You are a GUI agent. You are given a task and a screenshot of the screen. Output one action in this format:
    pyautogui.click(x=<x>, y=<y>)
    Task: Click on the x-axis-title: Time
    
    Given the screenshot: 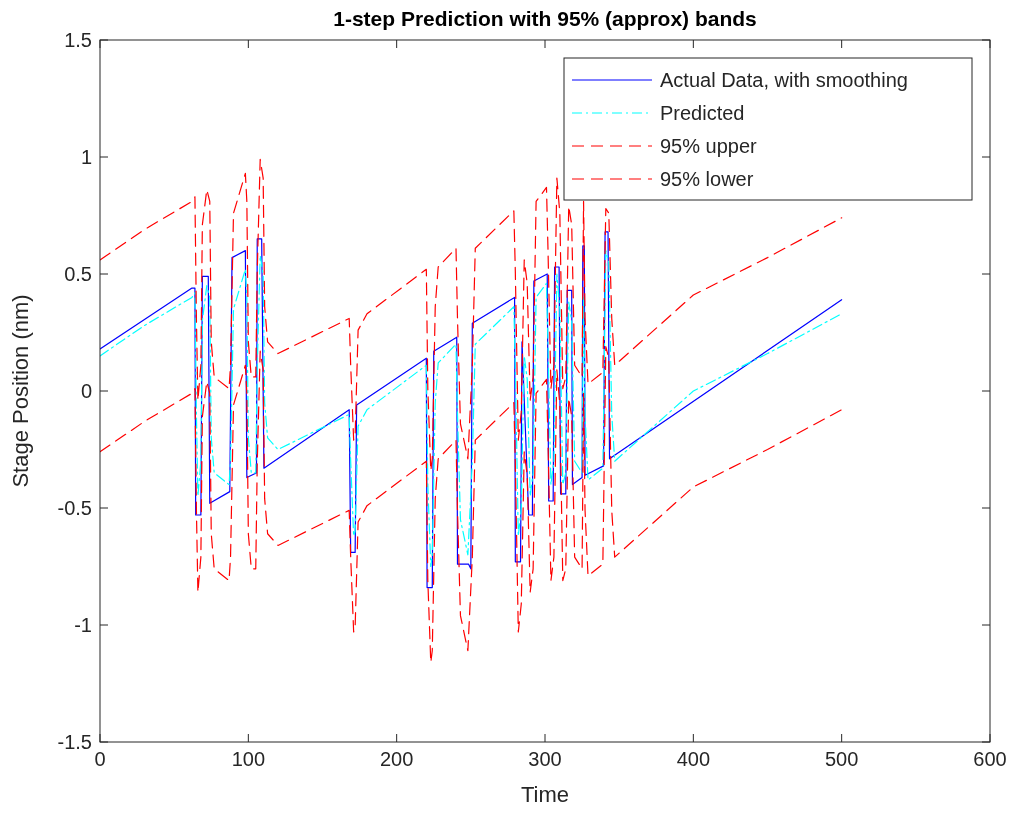 What is the action you would take?
    pyautogui.click(x=545, y=794)
    